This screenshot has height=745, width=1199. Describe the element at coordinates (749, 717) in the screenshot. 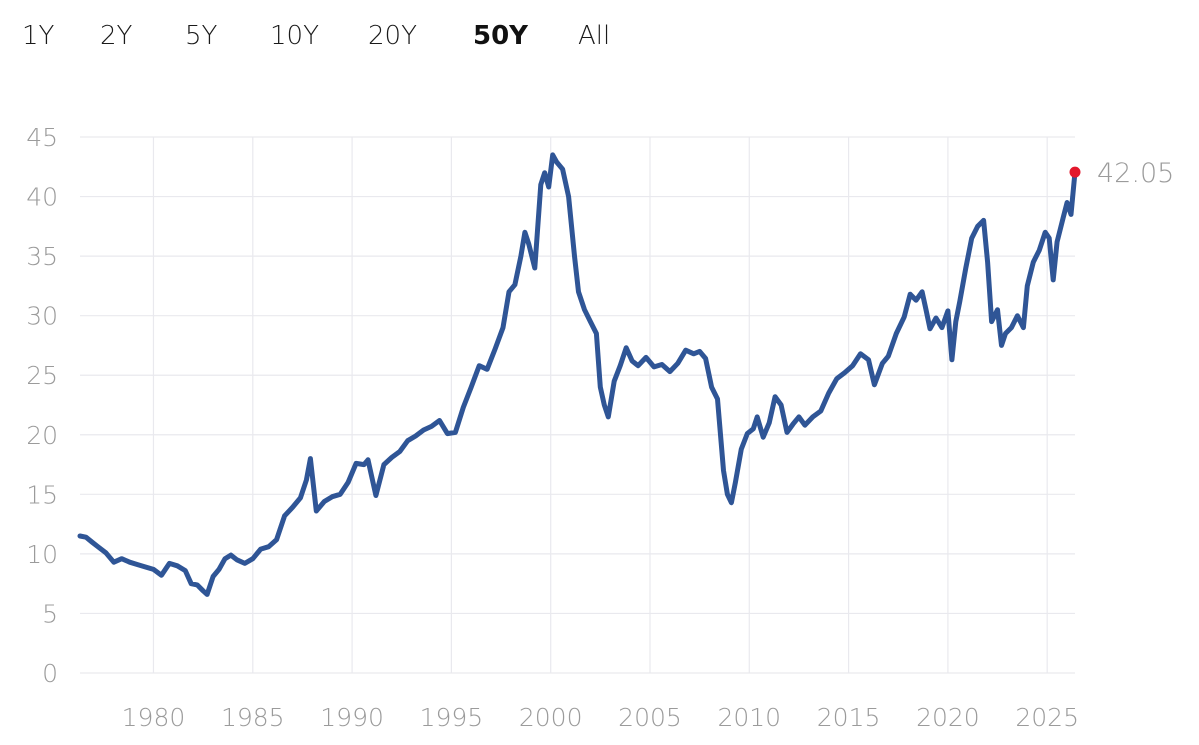

I see `x-tick-label: 2010` at that location.